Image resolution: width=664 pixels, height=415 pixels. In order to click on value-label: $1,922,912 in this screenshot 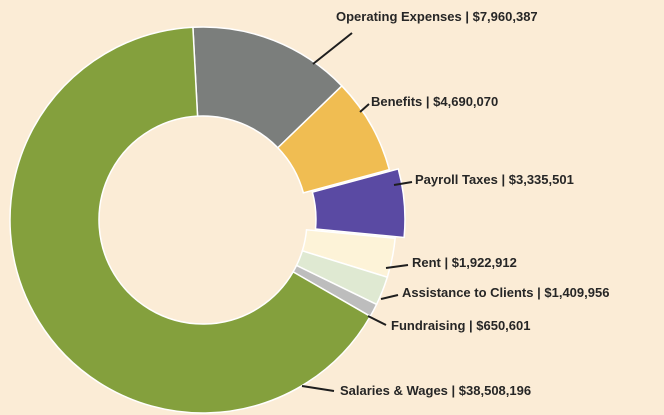, I will do `click(484, 262)`.